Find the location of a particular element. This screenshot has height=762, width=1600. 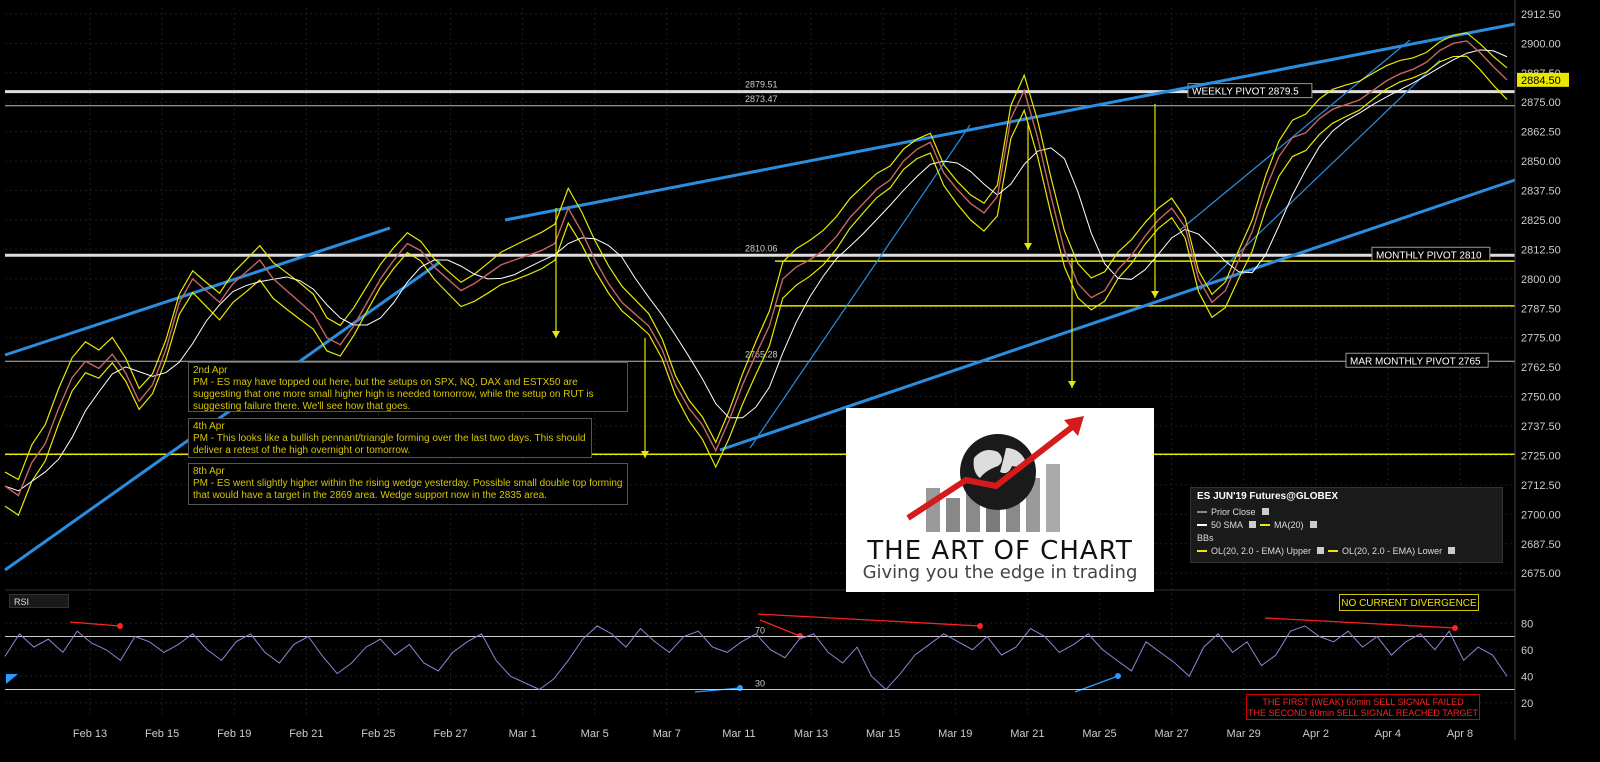

time-tick-label: Mar 5 is located at coordinates (595, 734).